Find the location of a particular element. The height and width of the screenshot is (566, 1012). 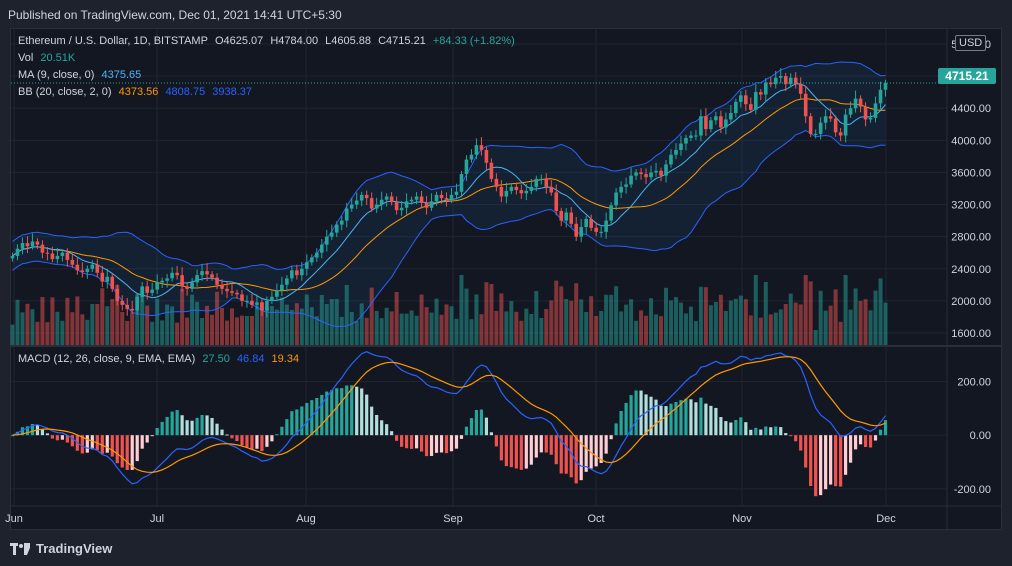

price-tick-label: 2400.00 is located at coordinates (971, 270).